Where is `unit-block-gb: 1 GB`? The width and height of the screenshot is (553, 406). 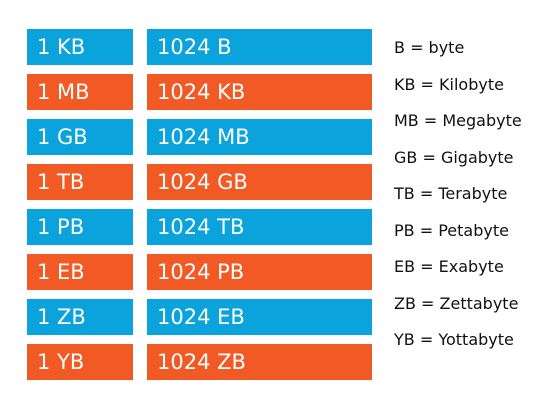 unit-block-gb: 1 GB is located at coordinates (80, 137).